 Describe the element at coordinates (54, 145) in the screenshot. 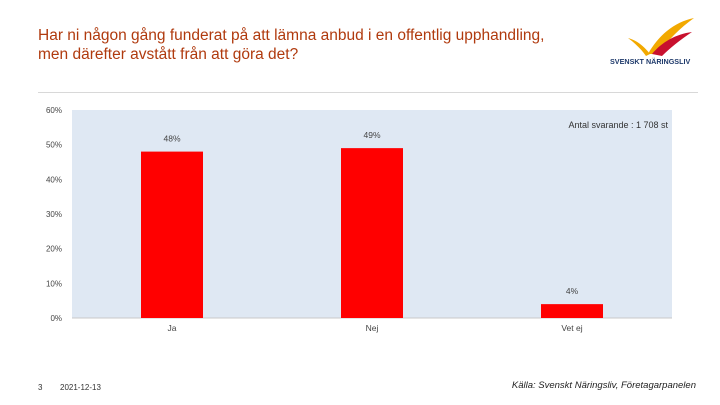

I see `y-tick-label: 50%` at that location.